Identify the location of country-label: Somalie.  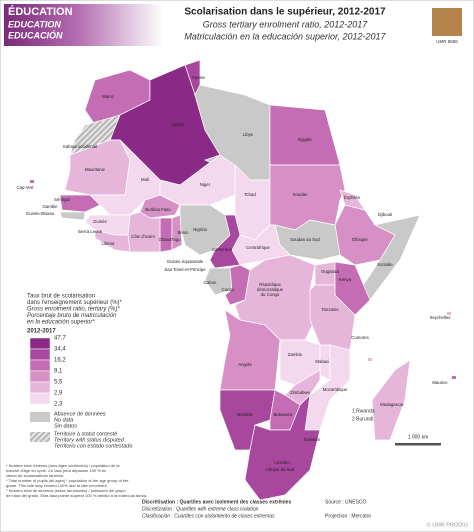
(385, 264).